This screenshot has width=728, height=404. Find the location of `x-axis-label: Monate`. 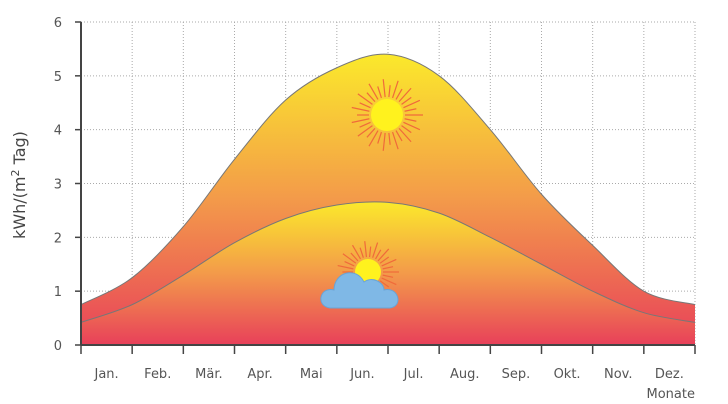

x-axis-label: Monate is located at coordinates (671, 394).